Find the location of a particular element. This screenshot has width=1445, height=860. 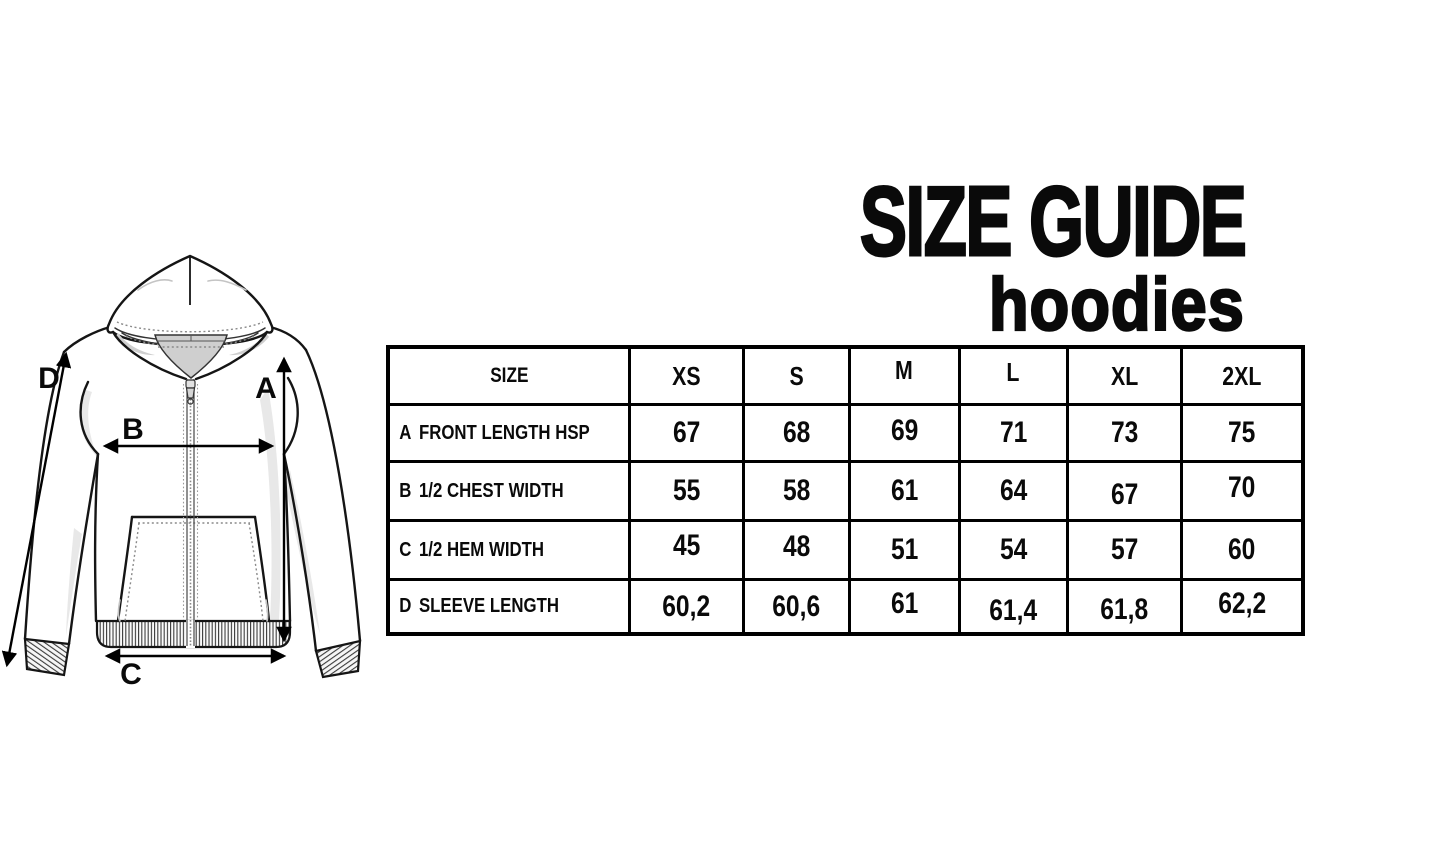

size-value-cell: 60,6 is located at coordinates (796, 607).